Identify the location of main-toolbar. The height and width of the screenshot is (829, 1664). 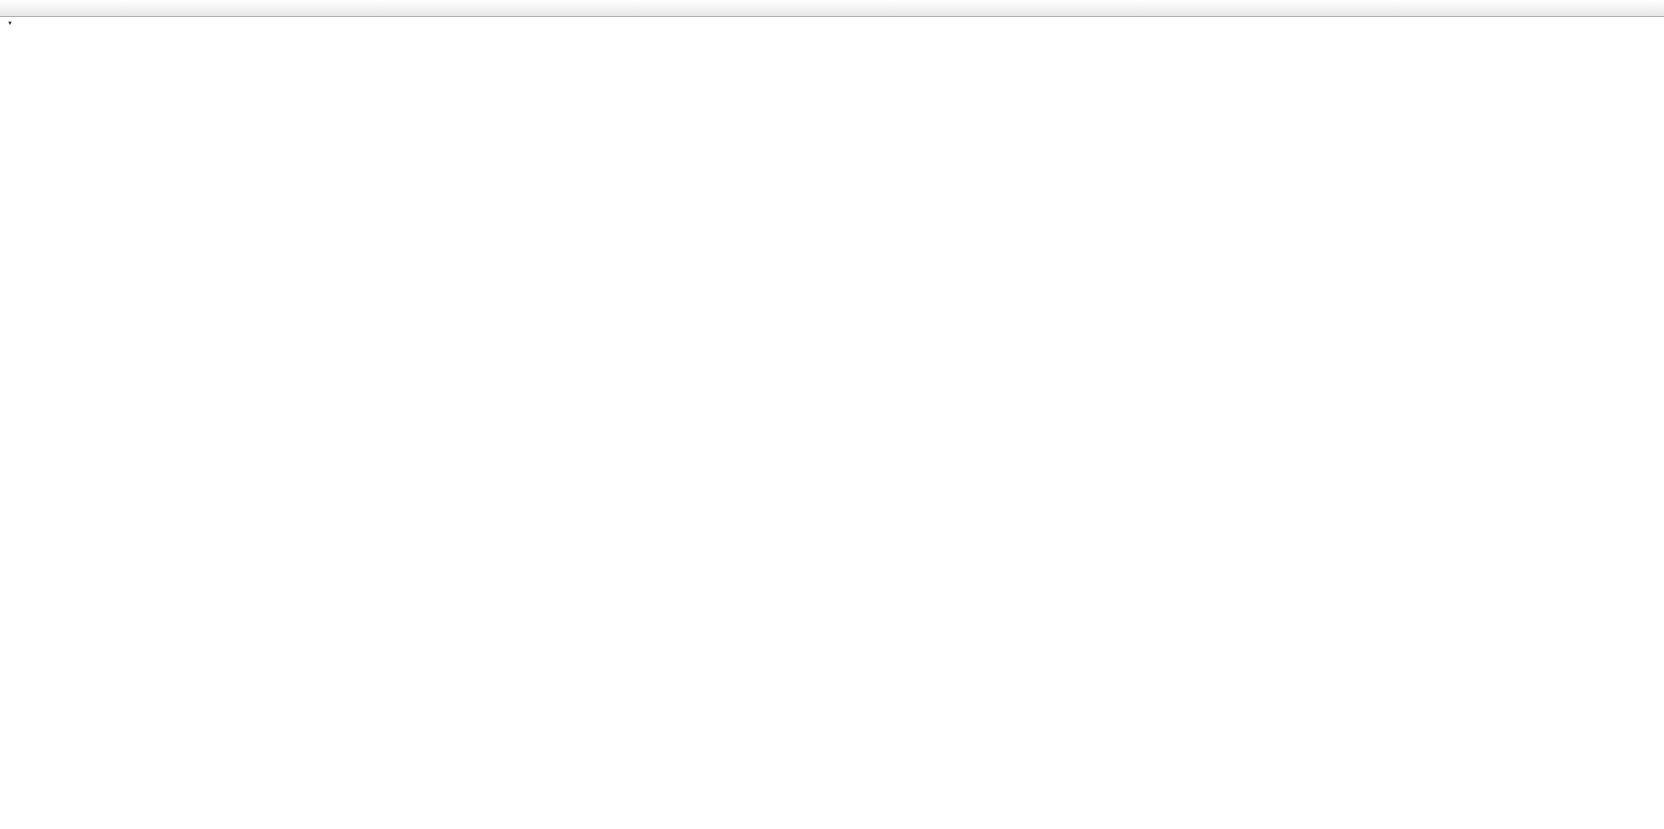
(832, 8).